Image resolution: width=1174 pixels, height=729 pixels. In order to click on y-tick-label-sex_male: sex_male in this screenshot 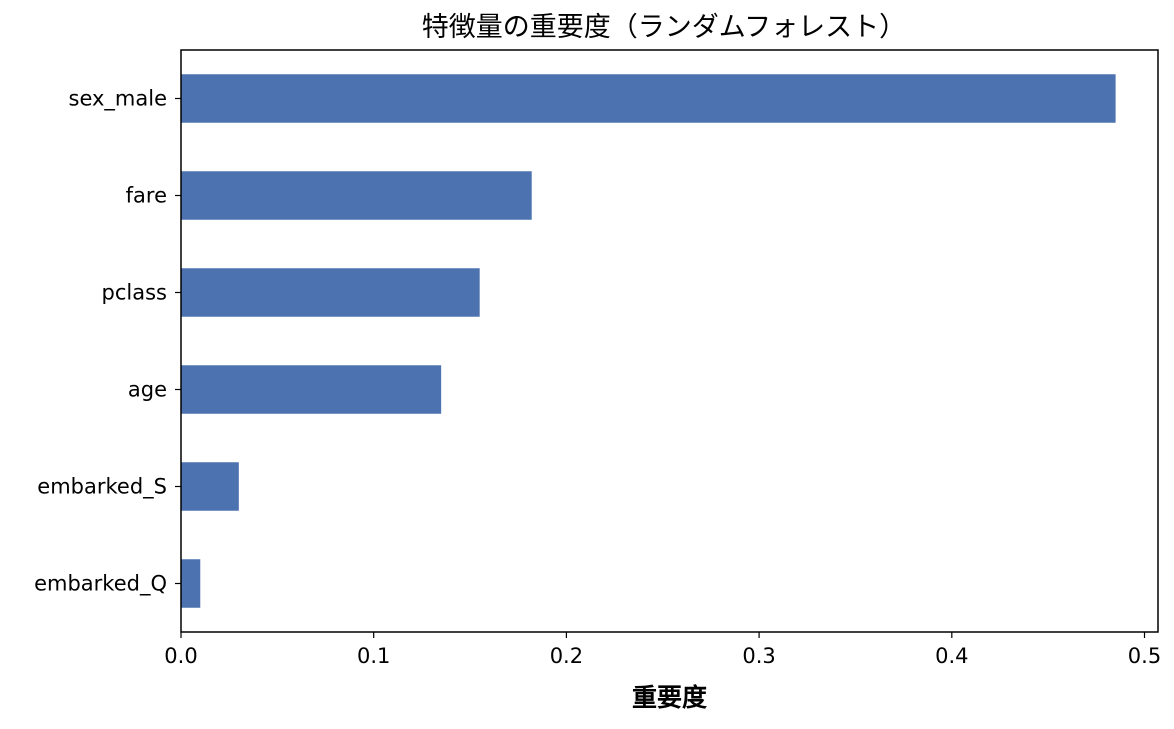, I will do `click(118, 99)`.